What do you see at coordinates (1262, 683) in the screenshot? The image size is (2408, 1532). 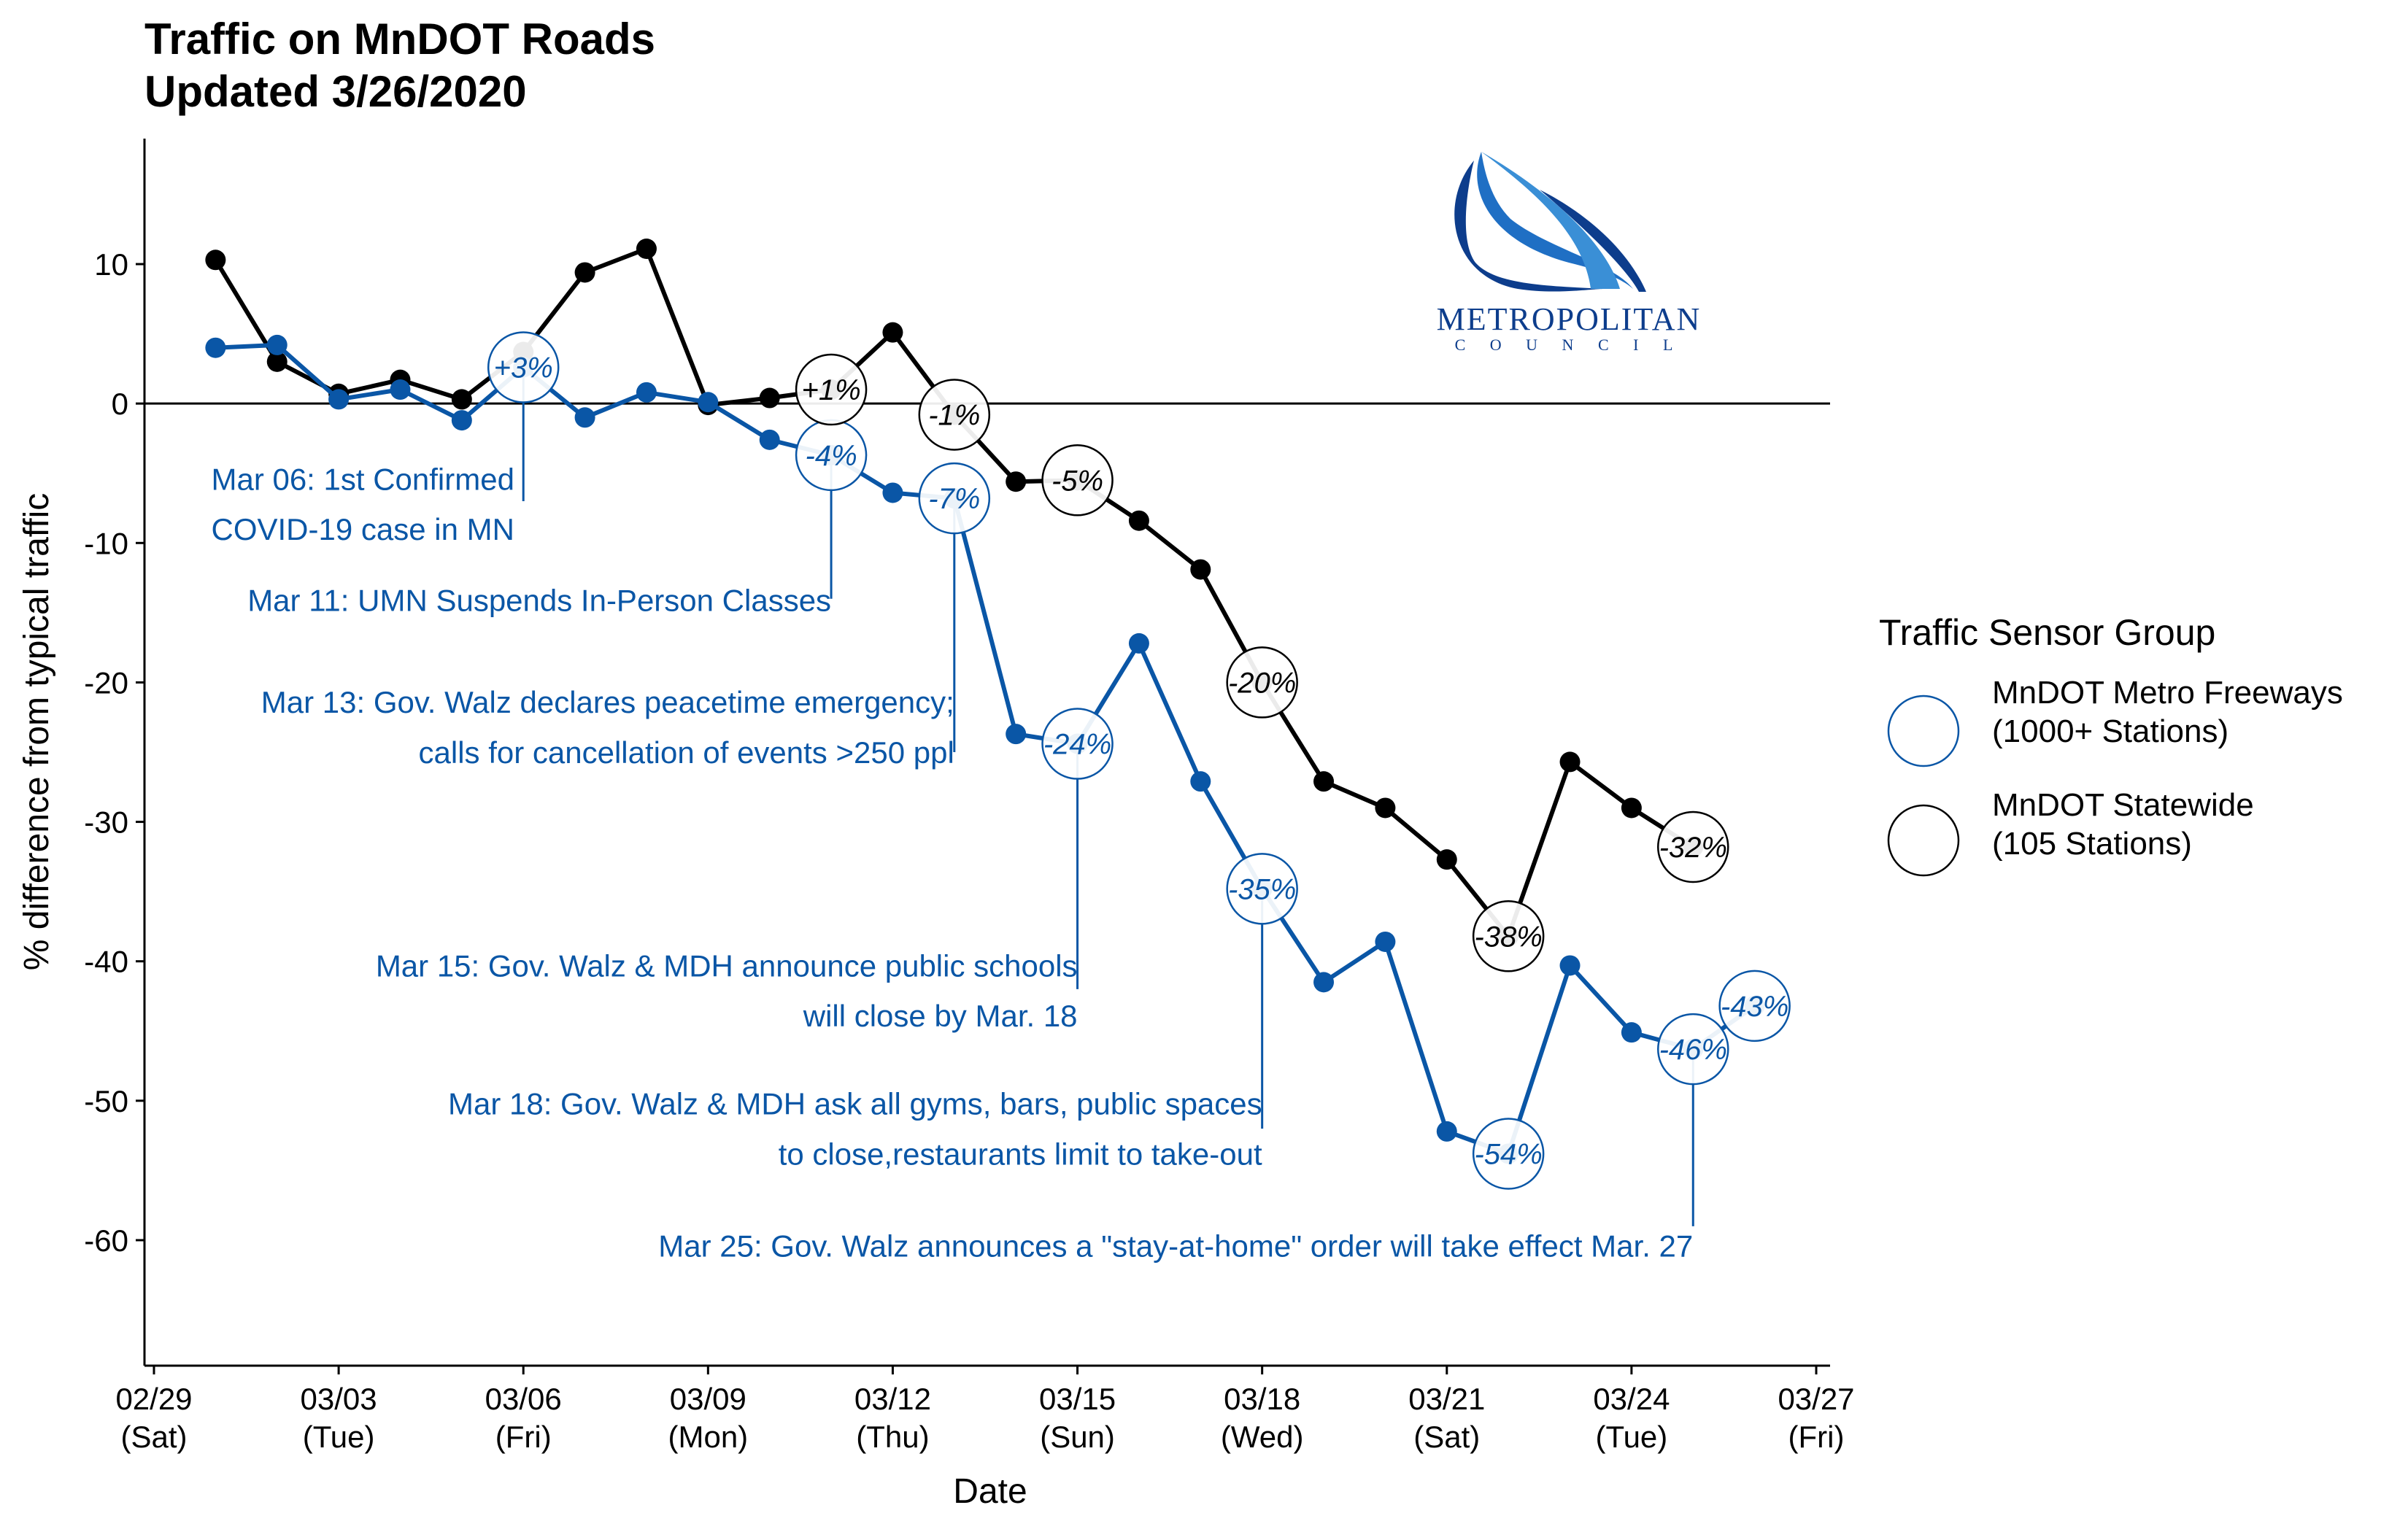 I see `data-label-statewide: -20%` at bounding box center [1262, 683].